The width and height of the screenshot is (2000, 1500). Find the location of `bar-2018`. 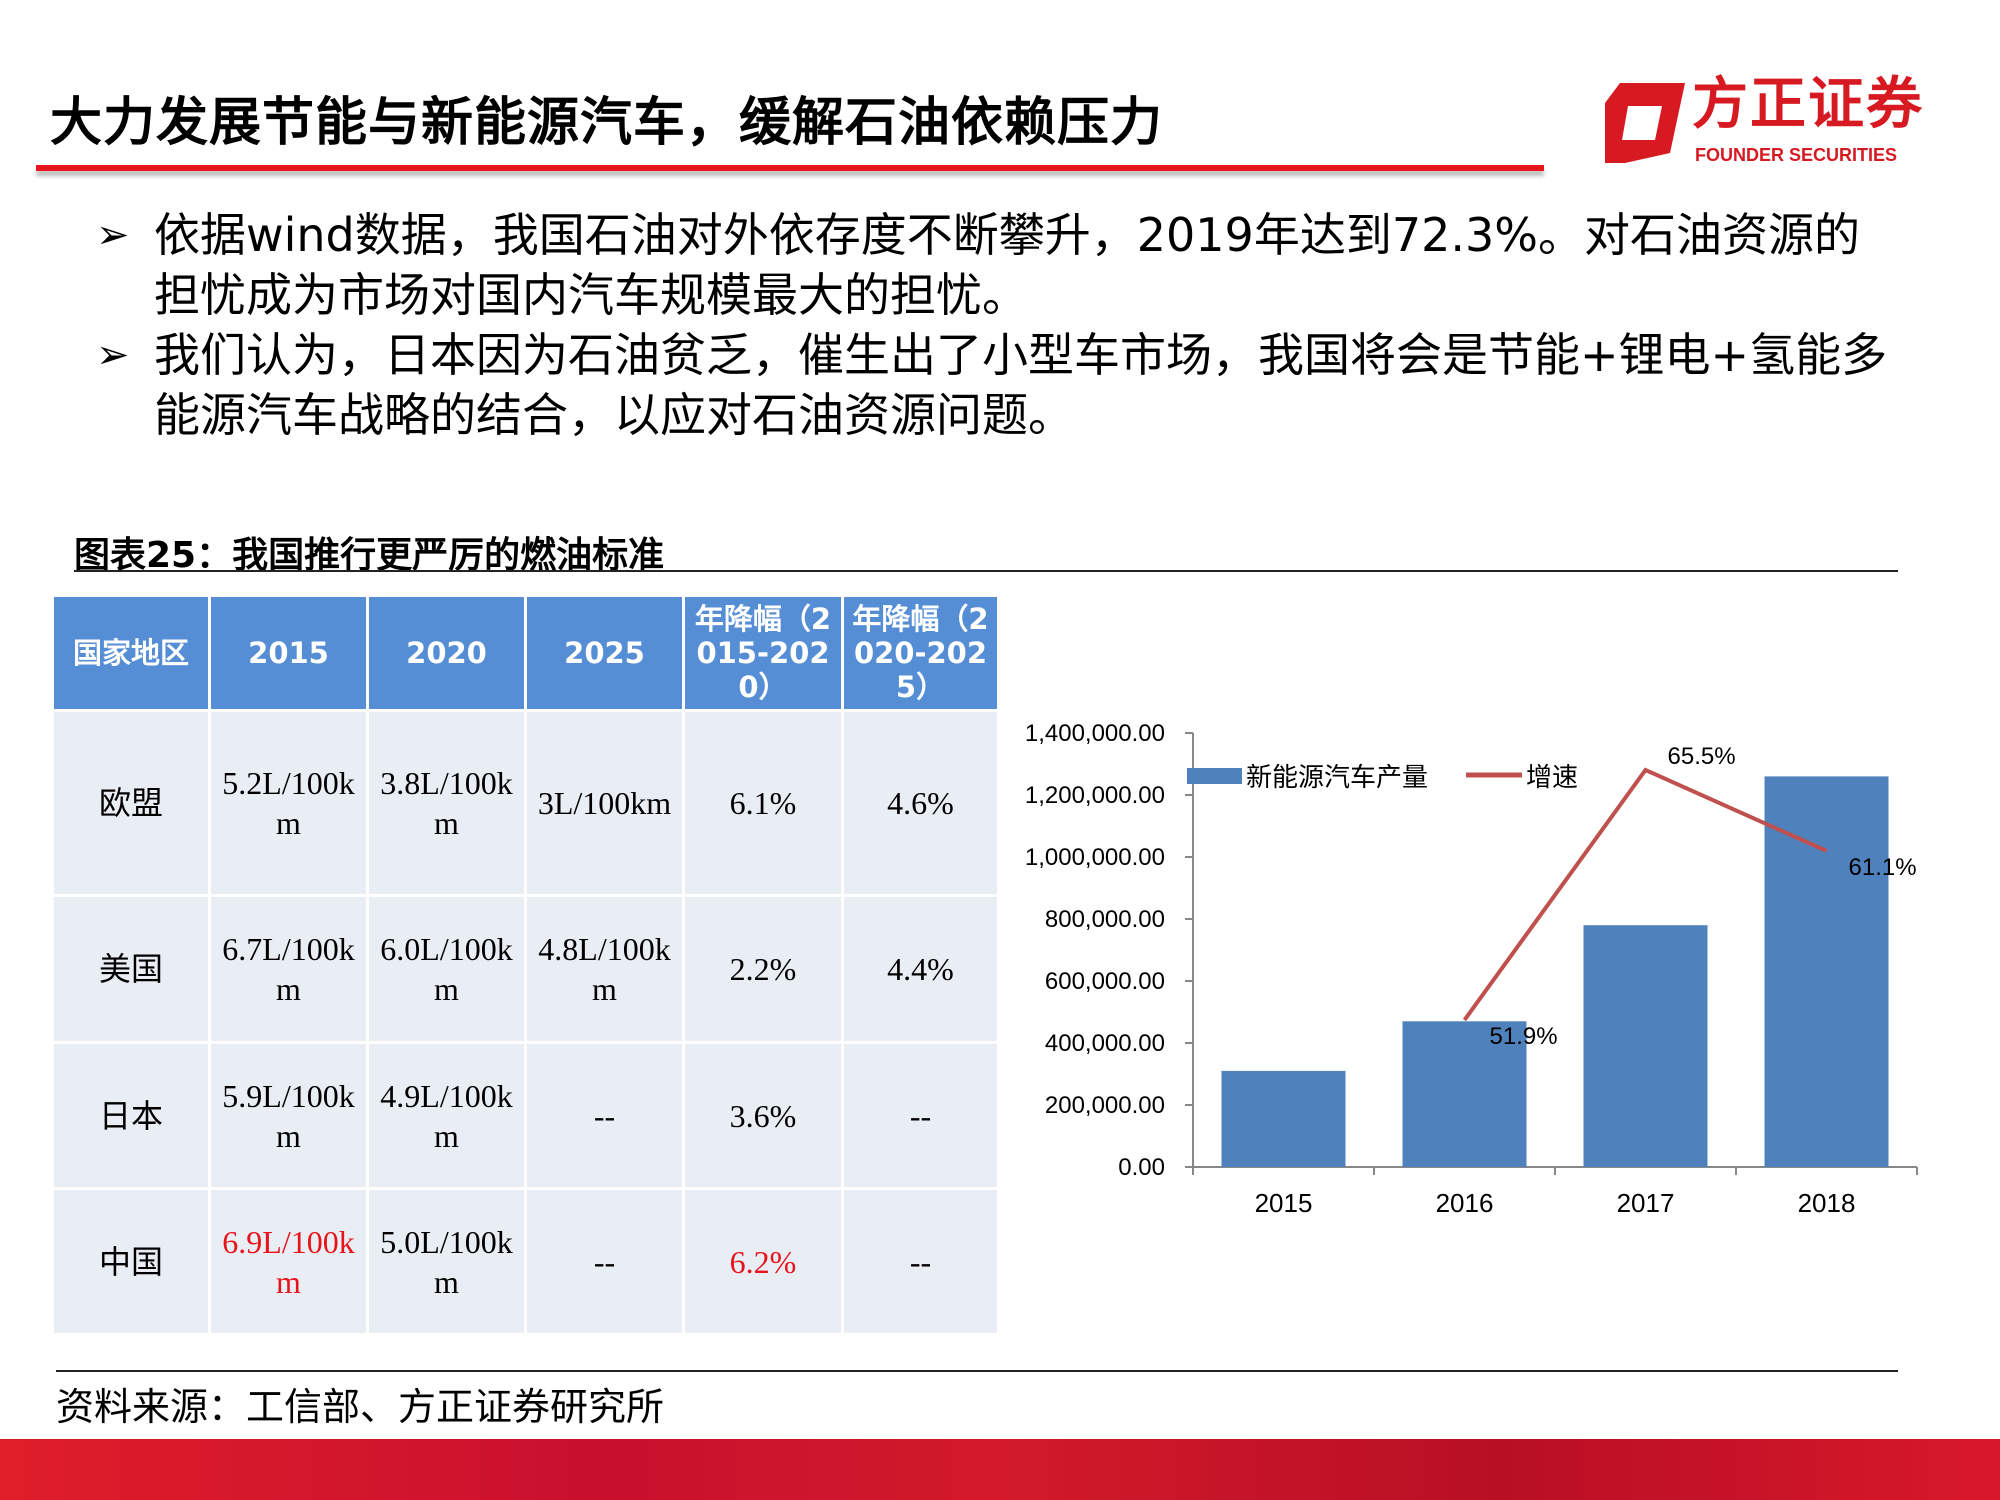

bar-2018 is located at coordinates (1826, 971).